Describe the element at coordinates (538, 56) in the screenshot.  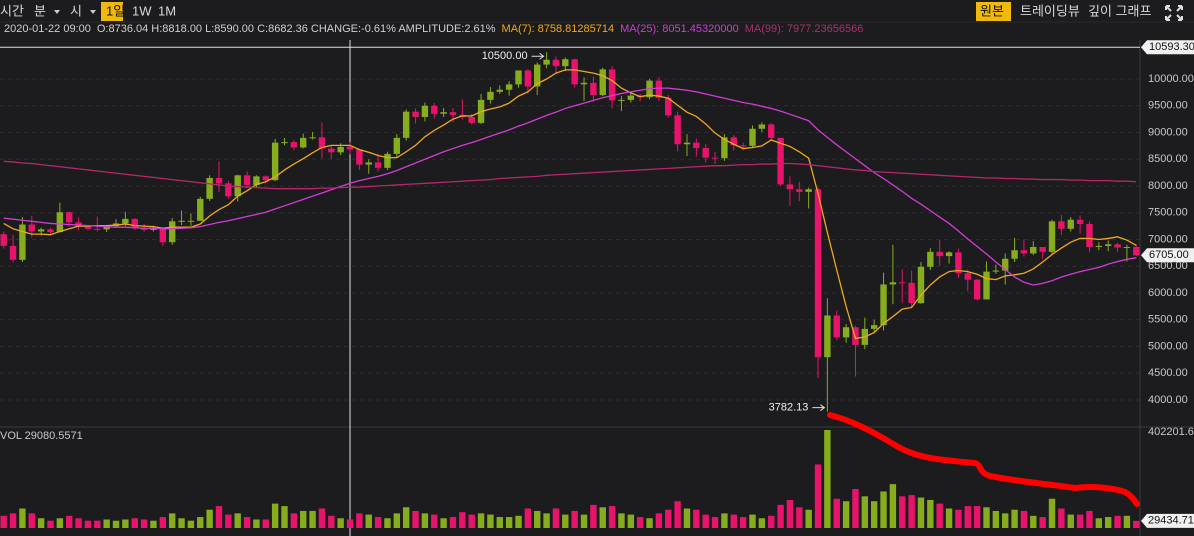
I see `annotation-arrow` at that location.